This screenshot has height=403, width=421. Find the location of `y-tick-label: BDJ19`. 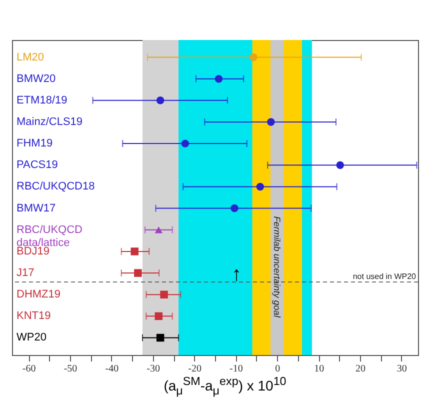

y-tick-label: BDJ19 is located at coordinates (33, 251).